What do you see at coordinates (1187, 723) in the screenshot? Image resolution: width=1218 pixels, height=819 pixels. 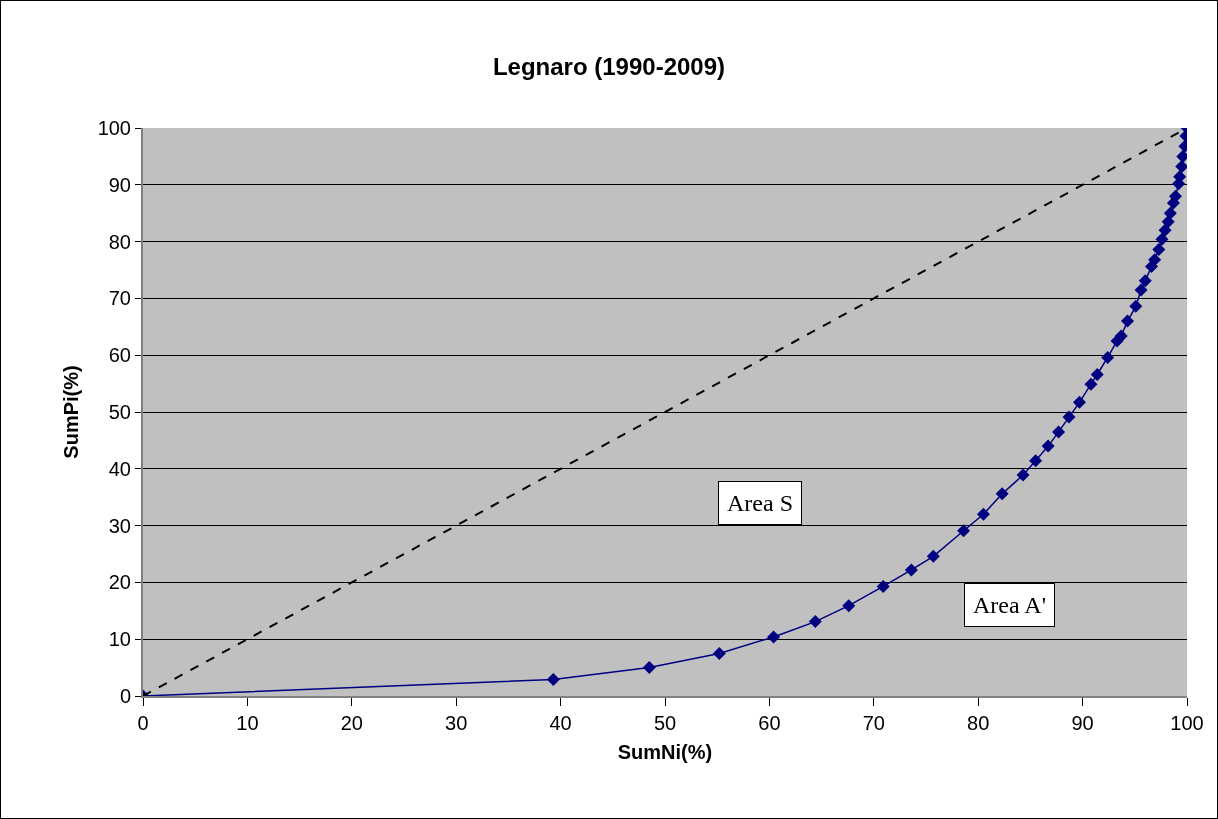 I see `x-tick-label: 100` at bounding box center [1187, 723].